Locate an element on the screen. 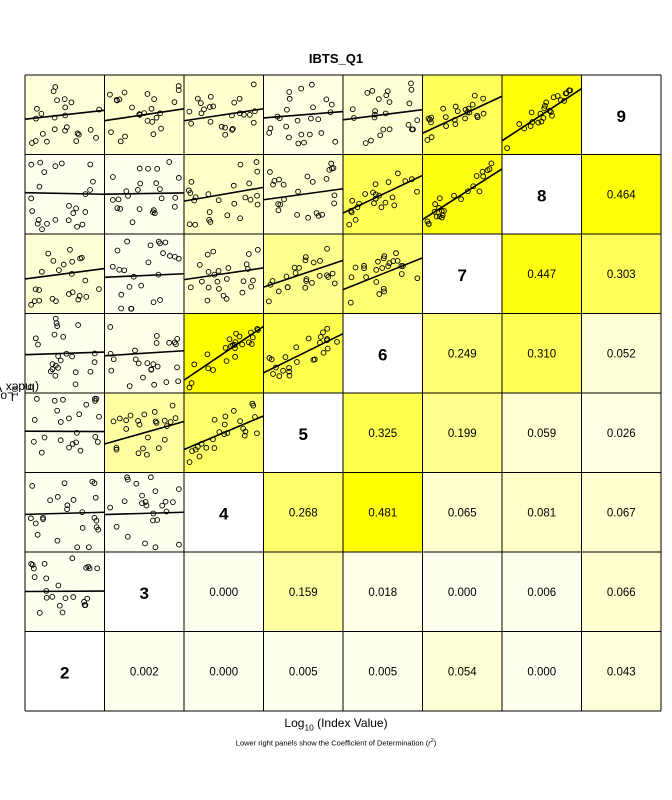 This screenshot has width=672, height=800. r-squared-label: 0.268 is located at coordinates (303, 513).